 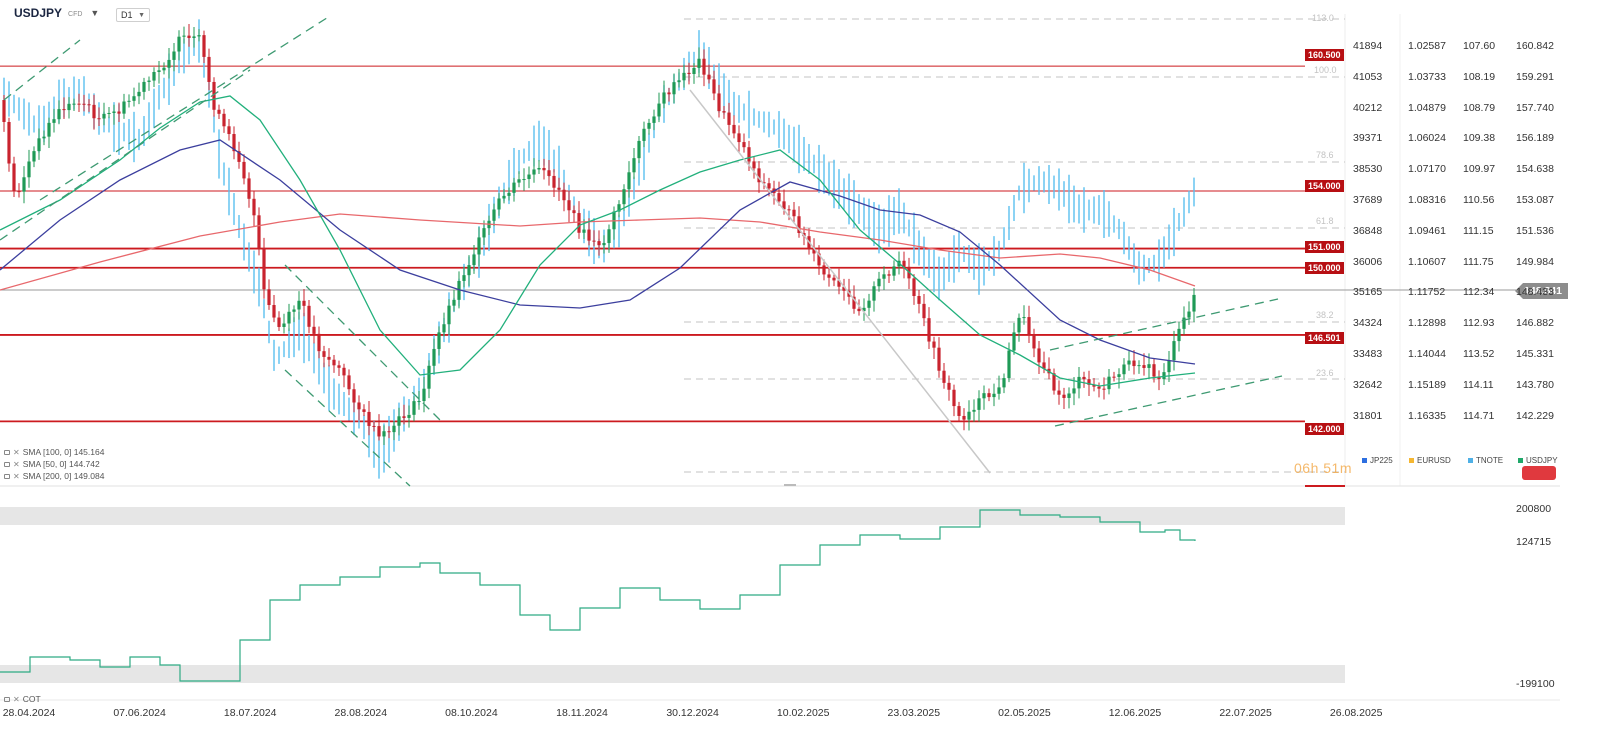 I want to click on scale-value-eurusd: 1.15189, so click(x=1427, y=384).